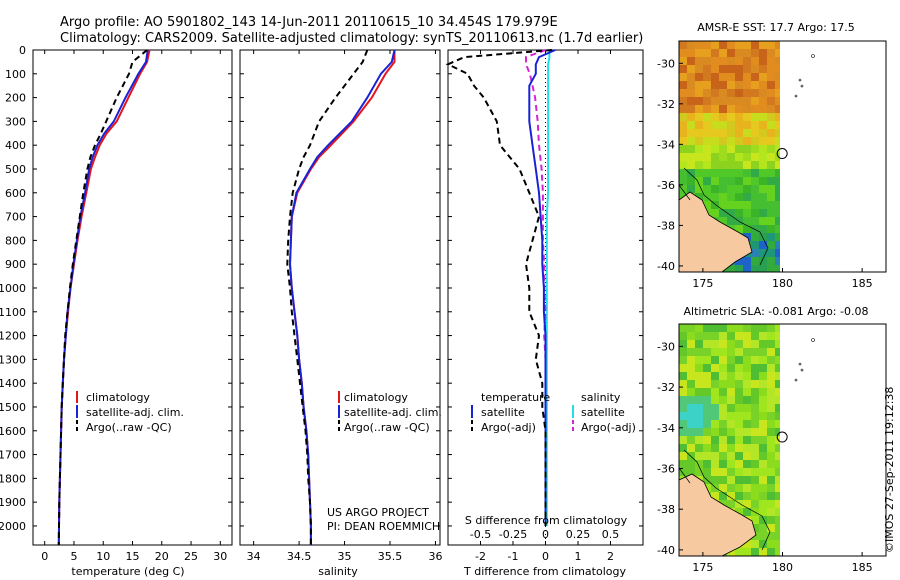 The width and height of the screenshot is (900, 580). Describe the element at coordinates (299, 556) in the screenshot. I see `x-tick-label: 34.5` at that location.